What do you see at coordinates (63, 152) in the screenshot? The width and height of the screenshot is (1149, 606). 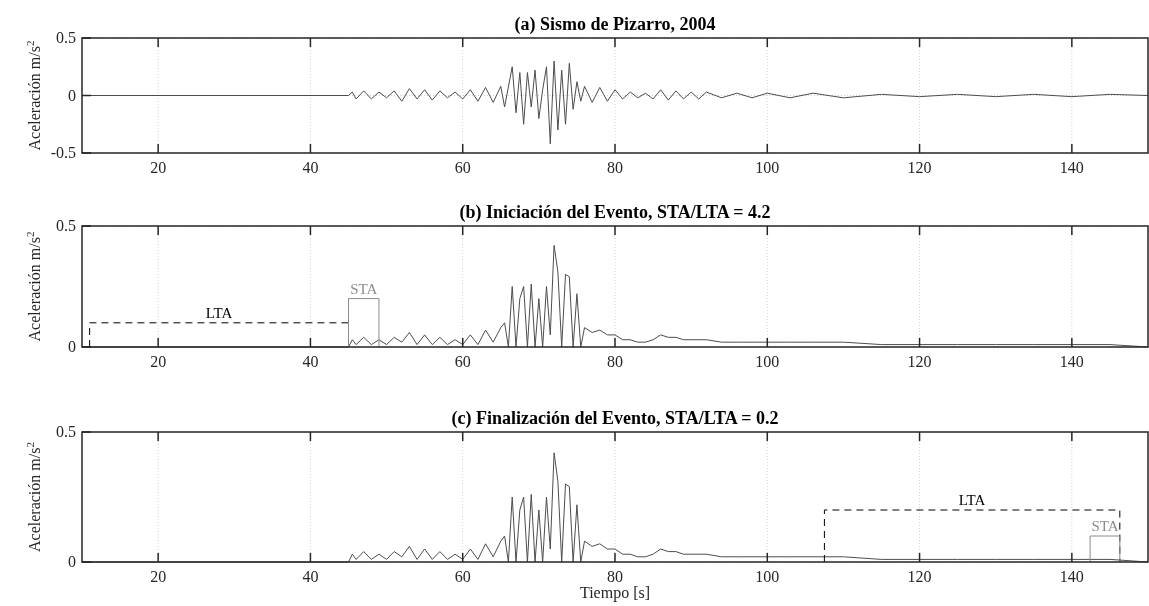 I see `y-tick-label: -0.5` at bounding box center [63, 152].